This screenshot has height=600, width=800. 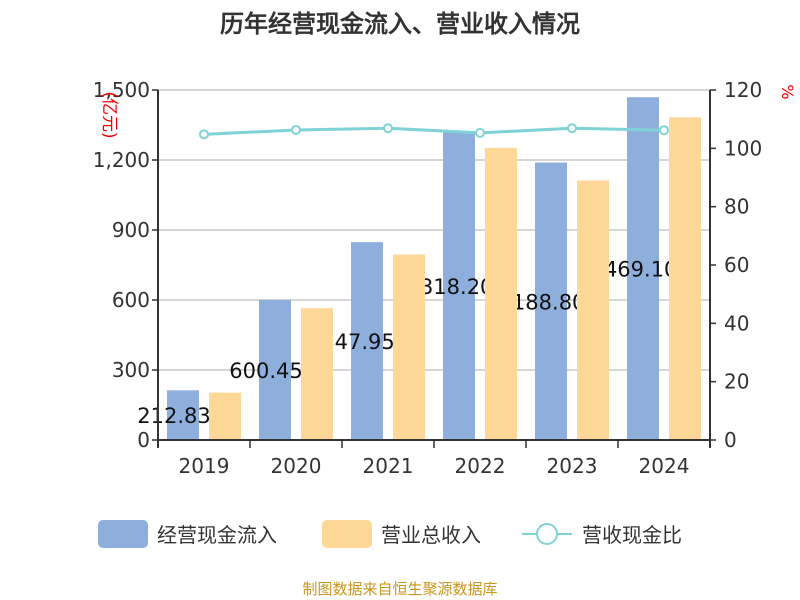 I want to click on x-tick-label: 2022, so click(x=480, y=466).